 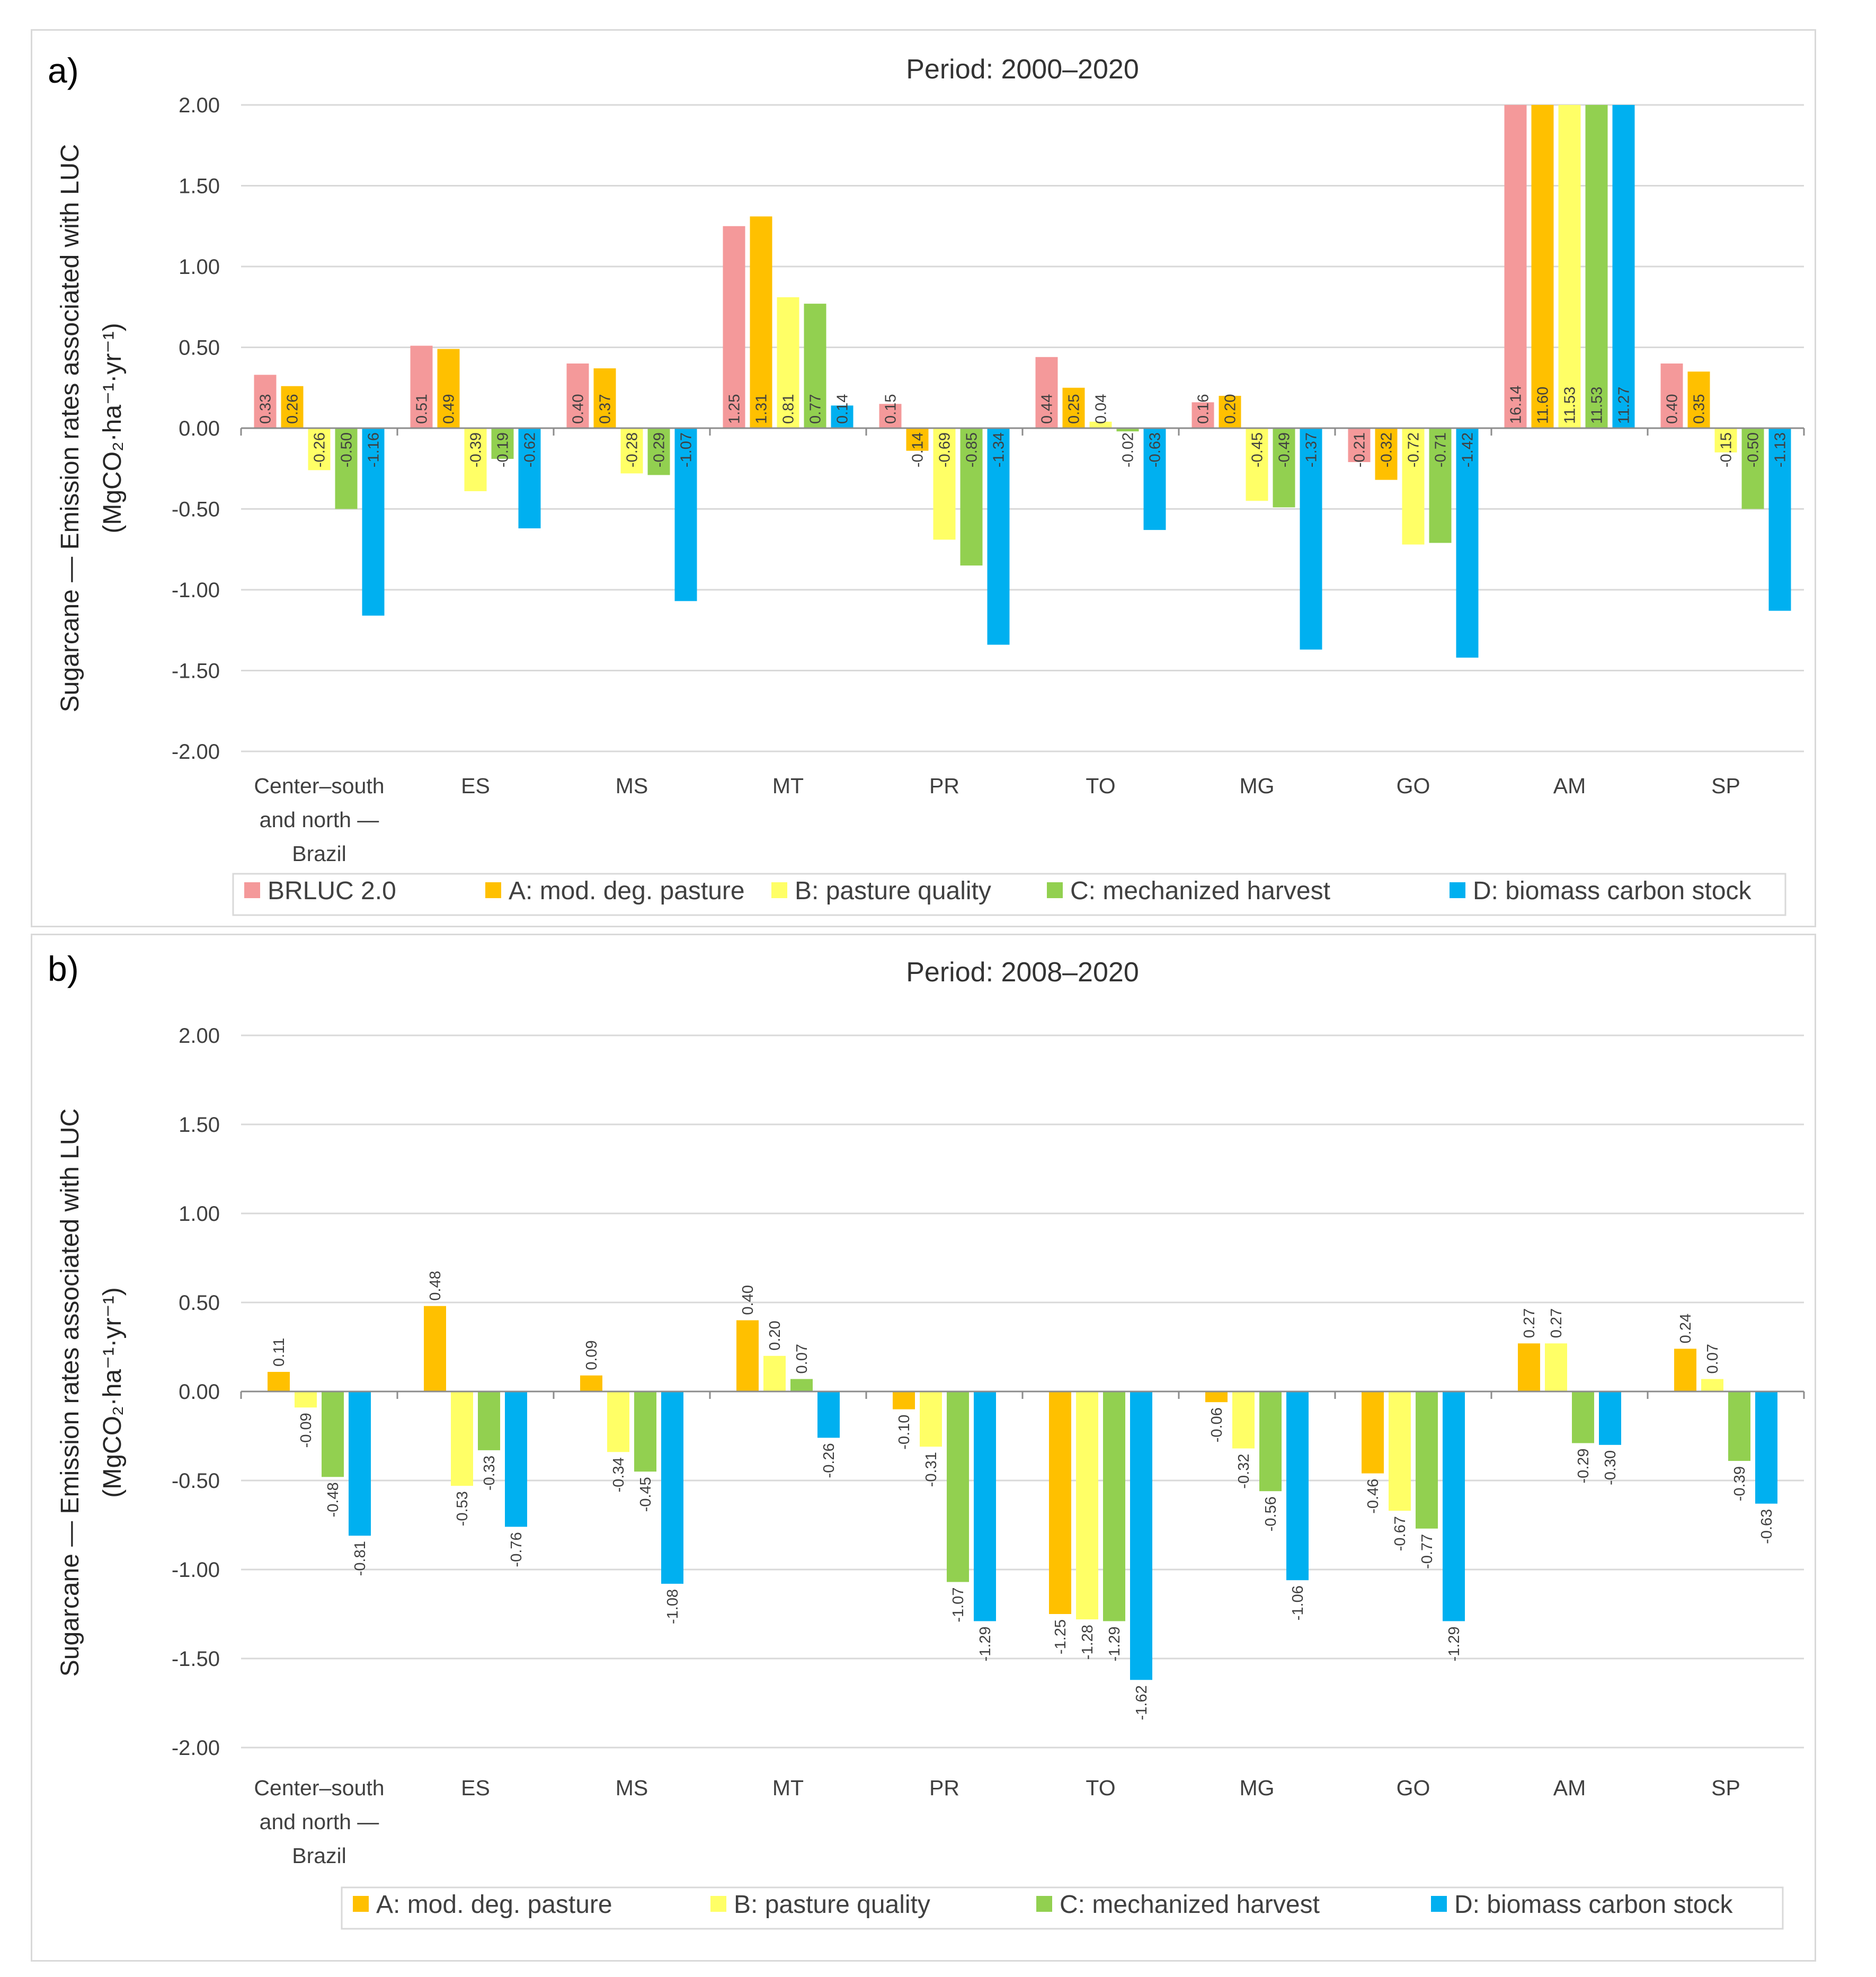 What do you see at coordinates (659, 449) in the screenshot?
I see `chart-a-data-label: -0.29` at bounding box center [659, 449].